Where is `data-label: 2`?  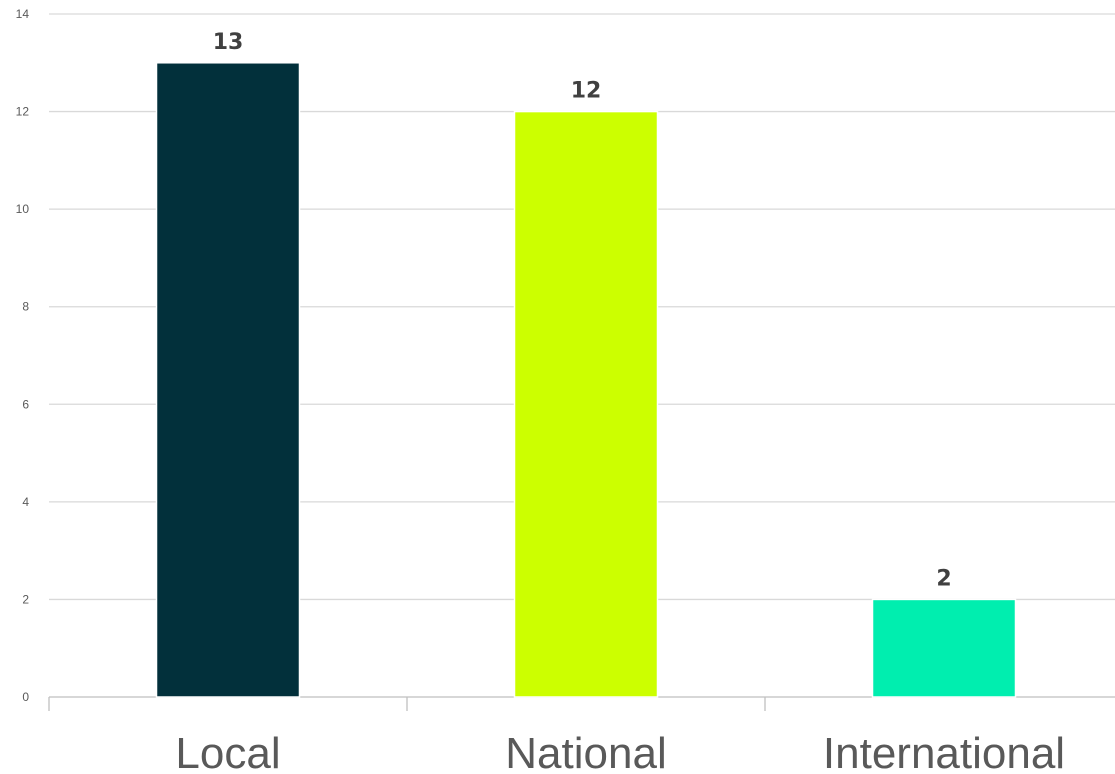
data-label: 2 is located at coordinates (943, 578).